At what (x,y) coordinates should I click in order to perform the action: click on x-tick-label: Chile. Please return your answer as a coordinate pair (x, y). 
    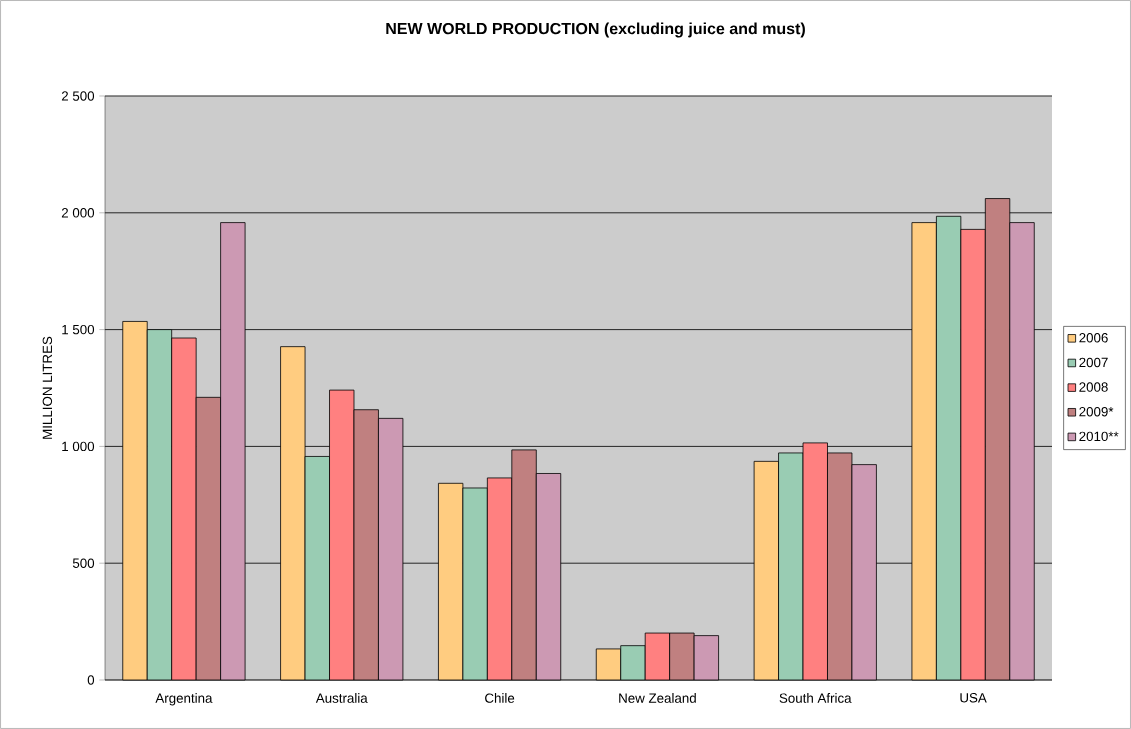
    Looking at the image, I should click on (500, 698).